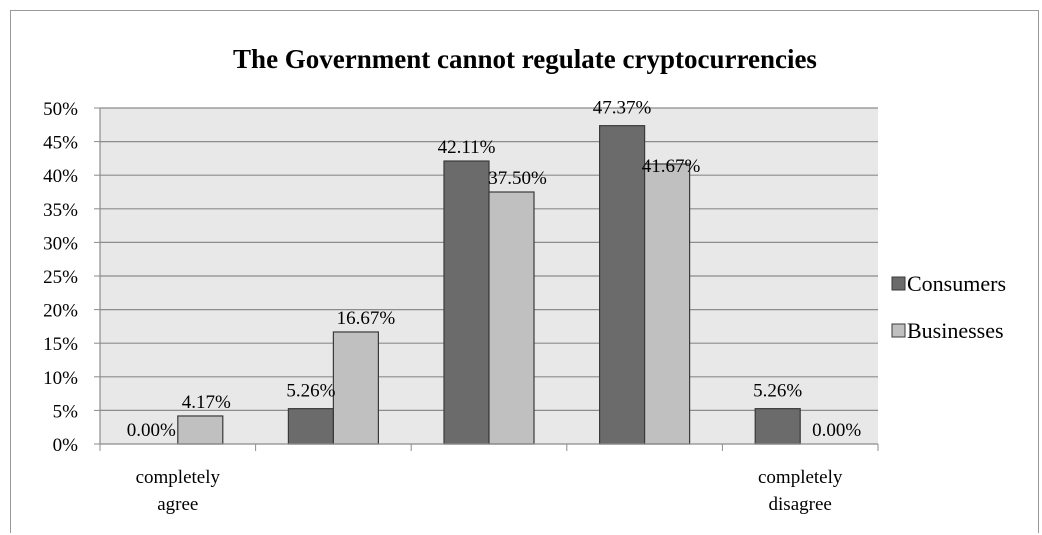 This screenshot has height=535, width=1042. Describe the element at coordinates (489, 491) in the screenshot. I see `x-axis-labels: completely agree completely disagree` at that location.